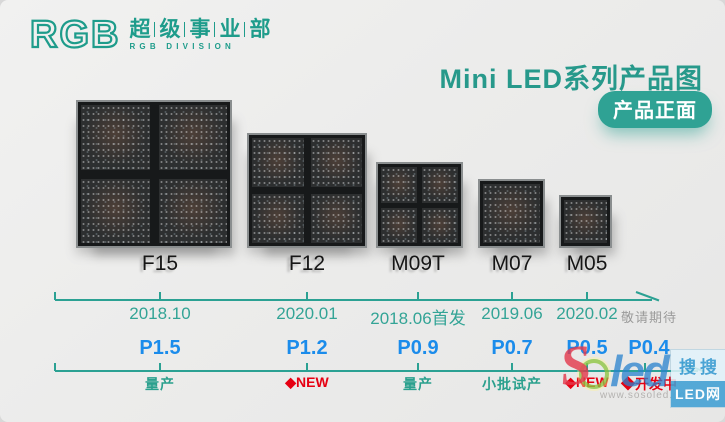 This screenshot has width=725, height=422. What do you see at coordinates (587, 348) in the screenshot?
I see `pixel-pitch-p0-5: P0.5` at bounding box center [587, 348].